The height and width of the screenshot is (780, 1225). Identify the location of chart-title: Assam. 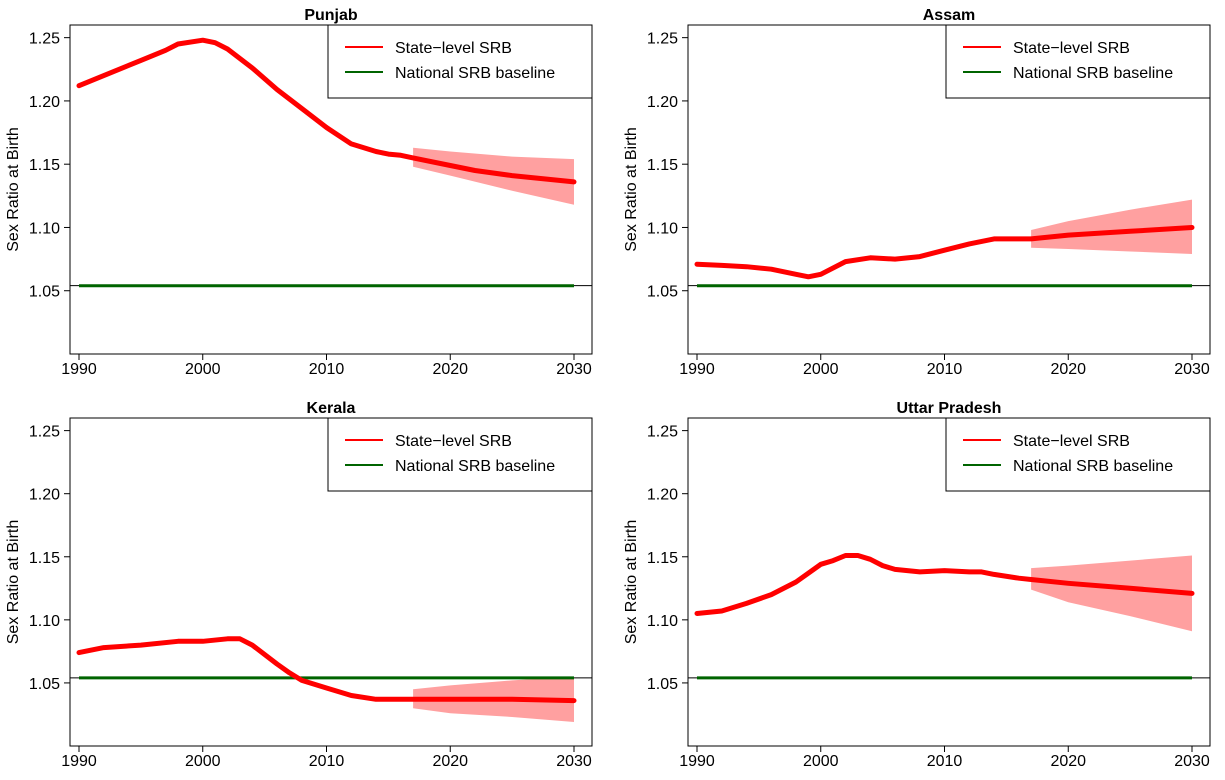
(949, 15).